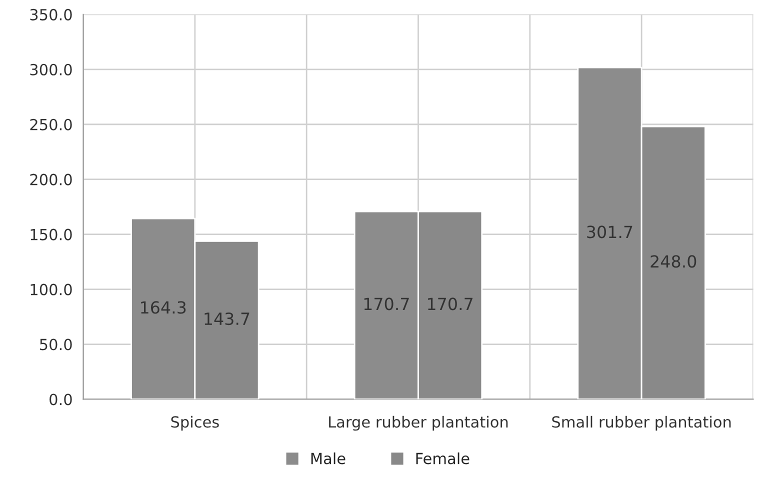 This screenshot has width=757, height=481. I want to click on text: 301.7, so click(609, 232).